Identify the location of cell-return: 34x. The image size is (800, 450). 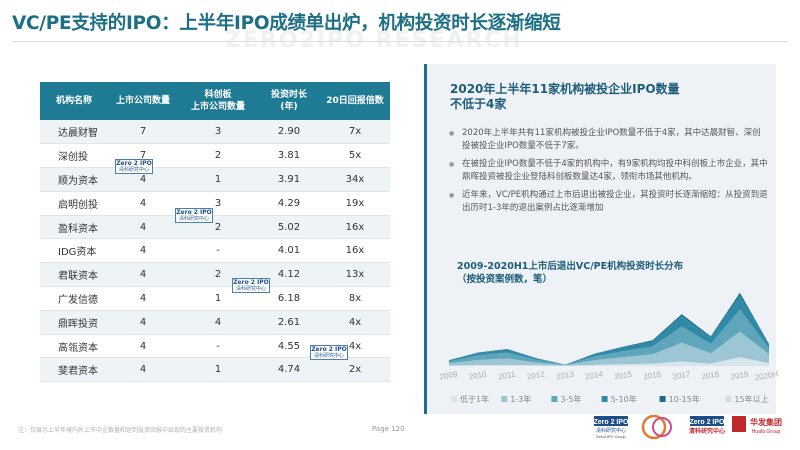
(355, 179).